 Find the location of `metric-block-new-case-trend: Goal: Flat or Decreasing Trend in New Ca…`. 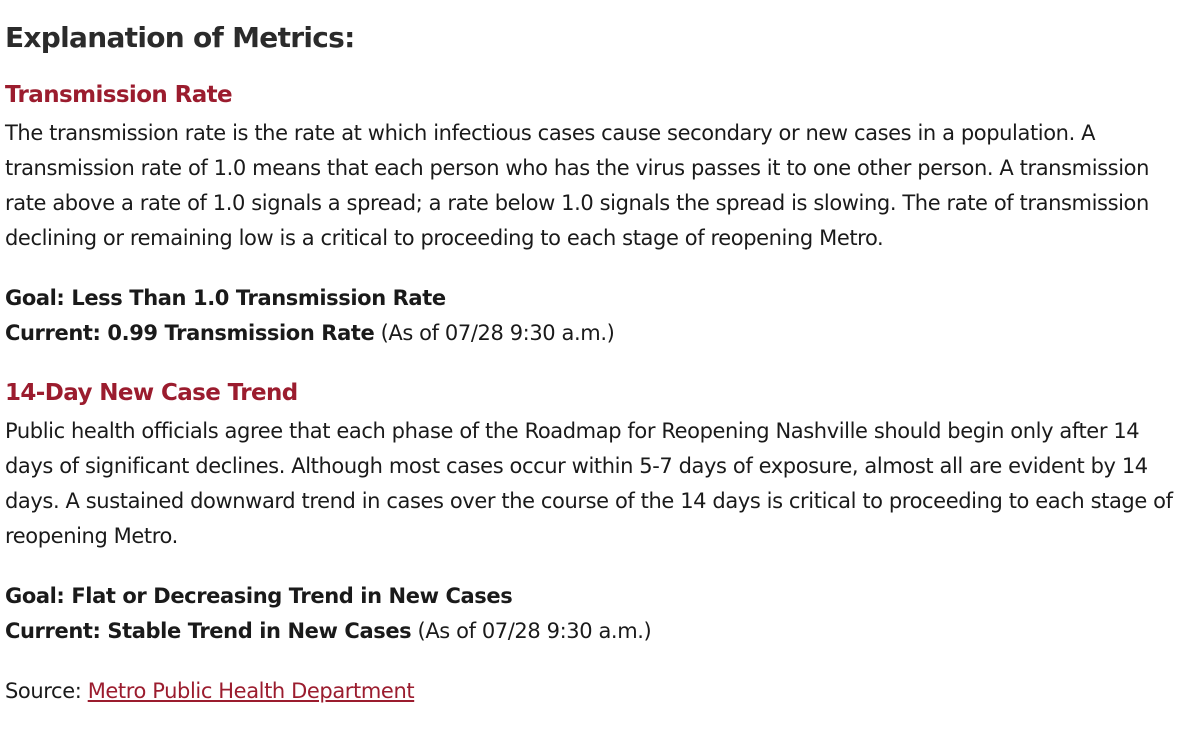

metric-block-new-case-trend: Goal: Flat or Decreasing Trend in New Ca… is located at coordinates (595, 614).